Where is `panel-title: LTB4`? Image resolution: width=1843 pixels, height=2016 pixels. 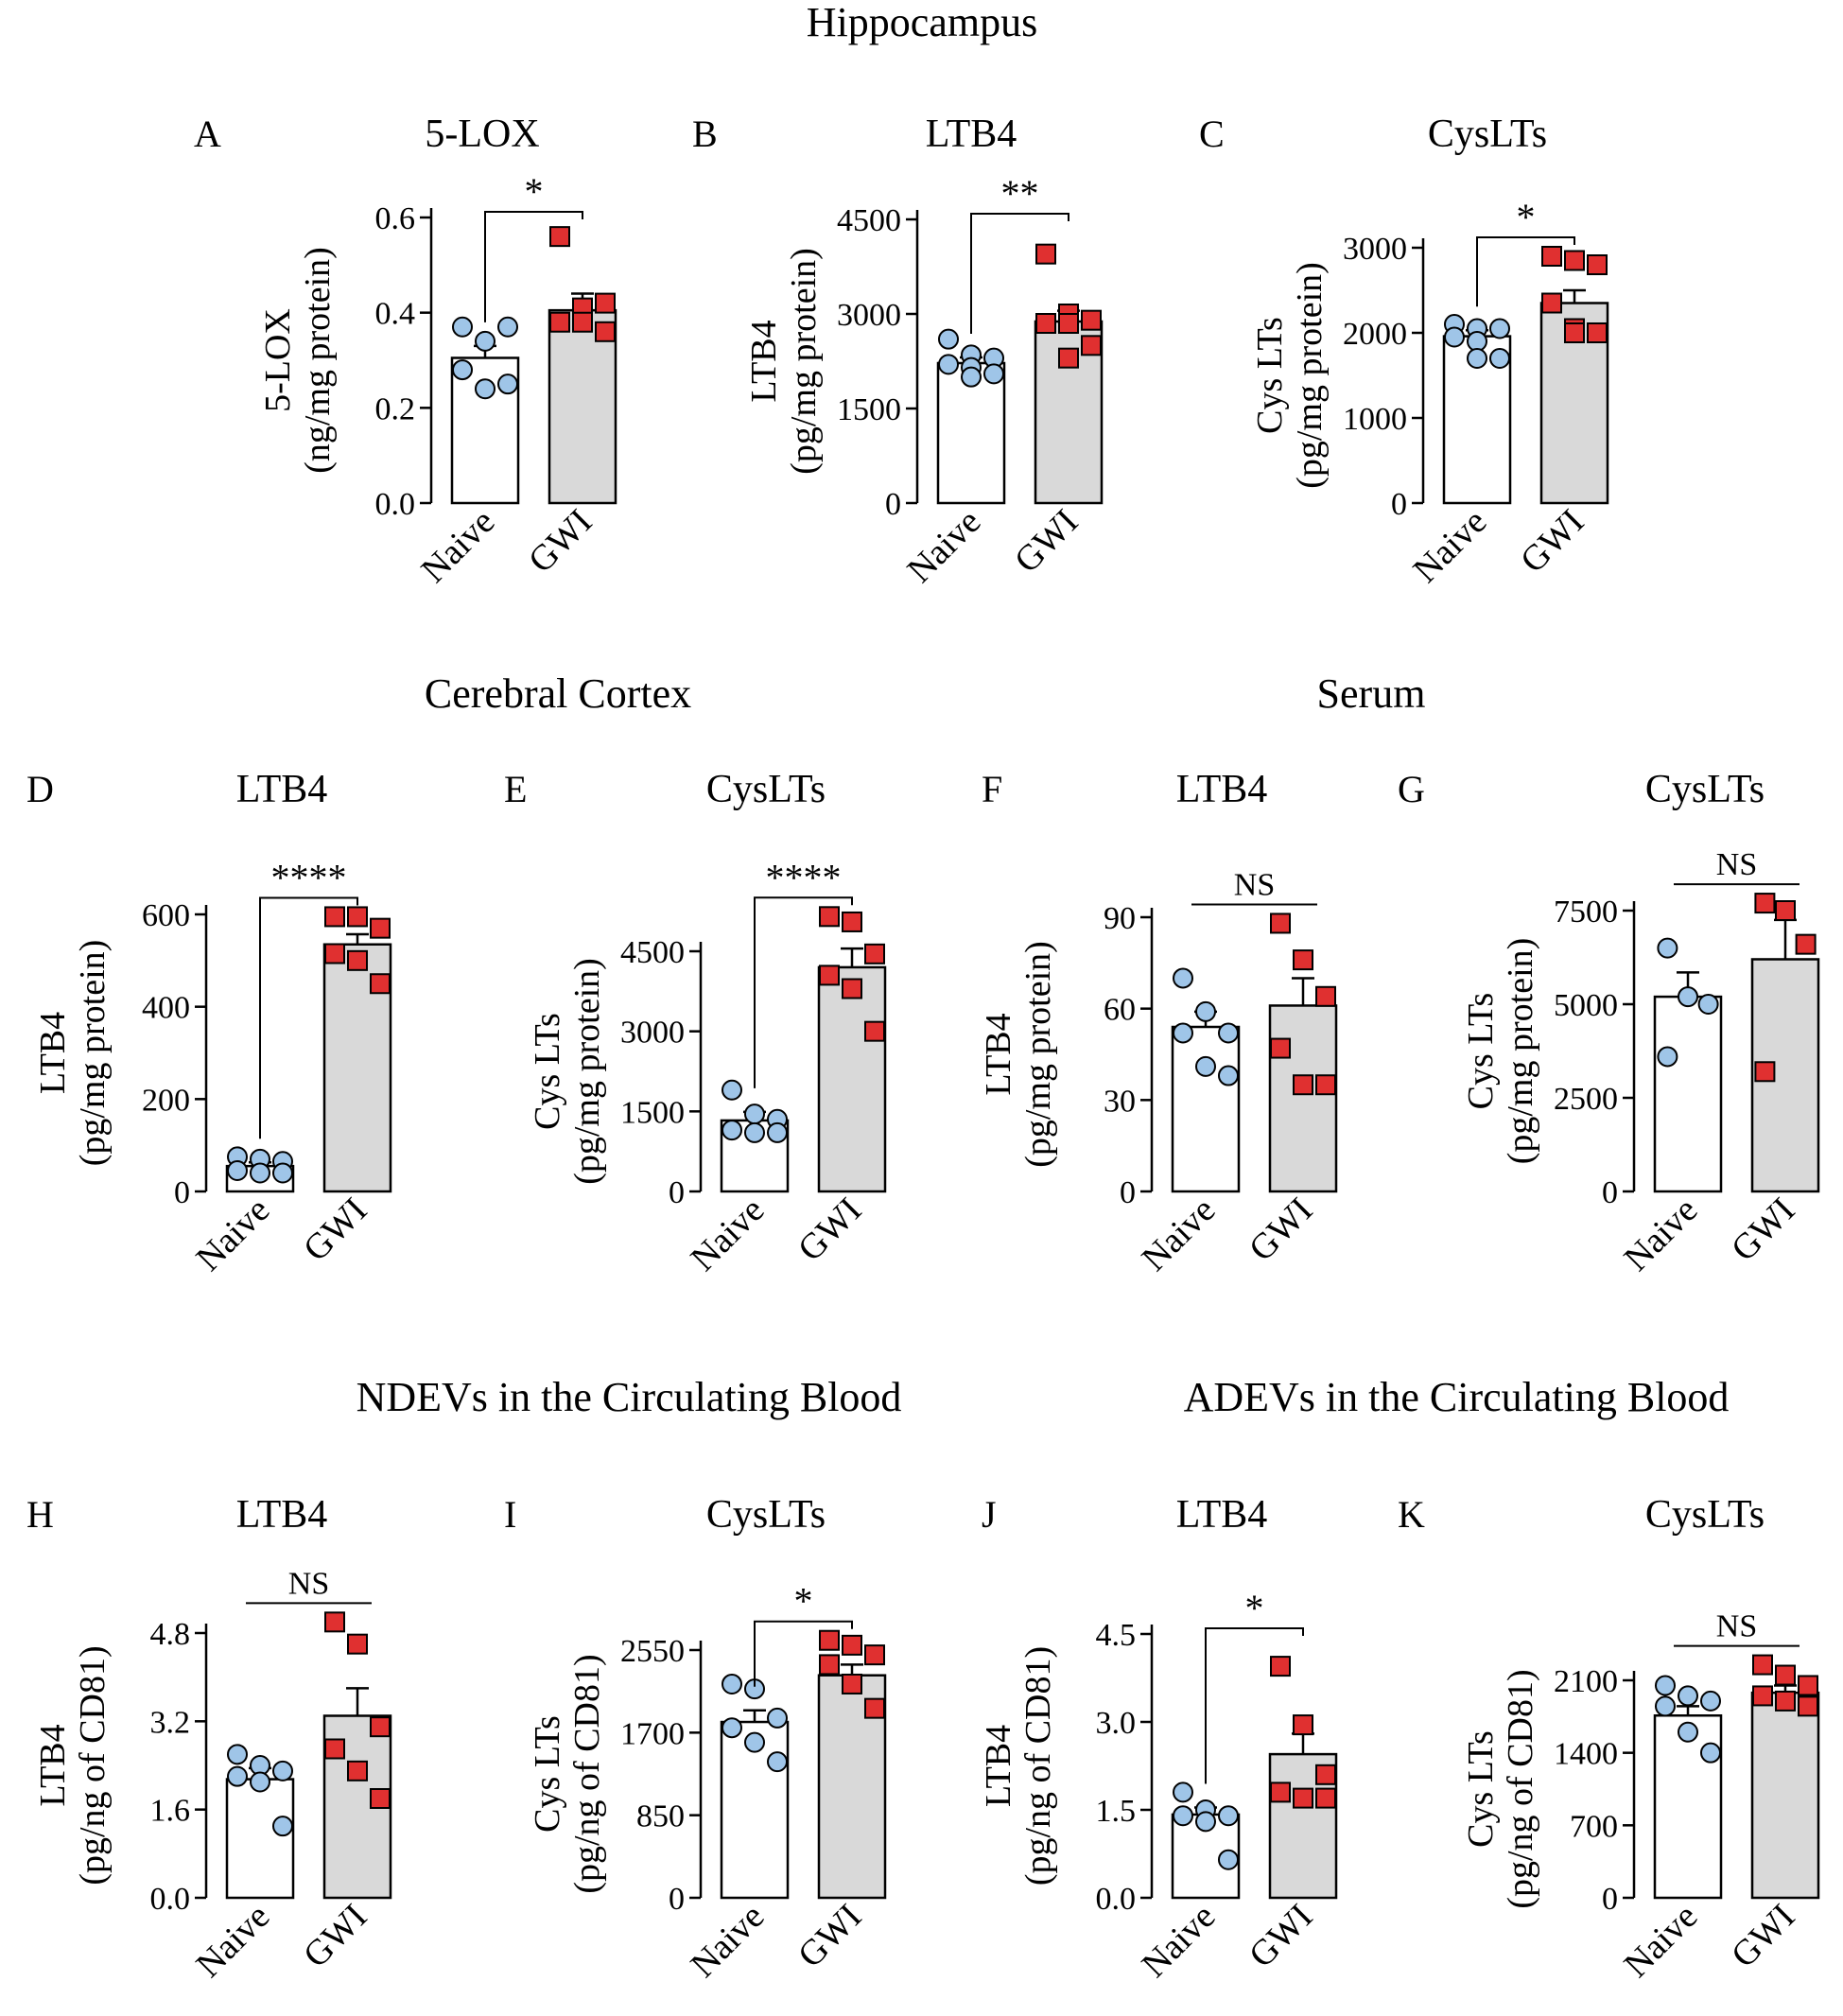 panel-title: LTB4 is located at coordinates (971, 134).